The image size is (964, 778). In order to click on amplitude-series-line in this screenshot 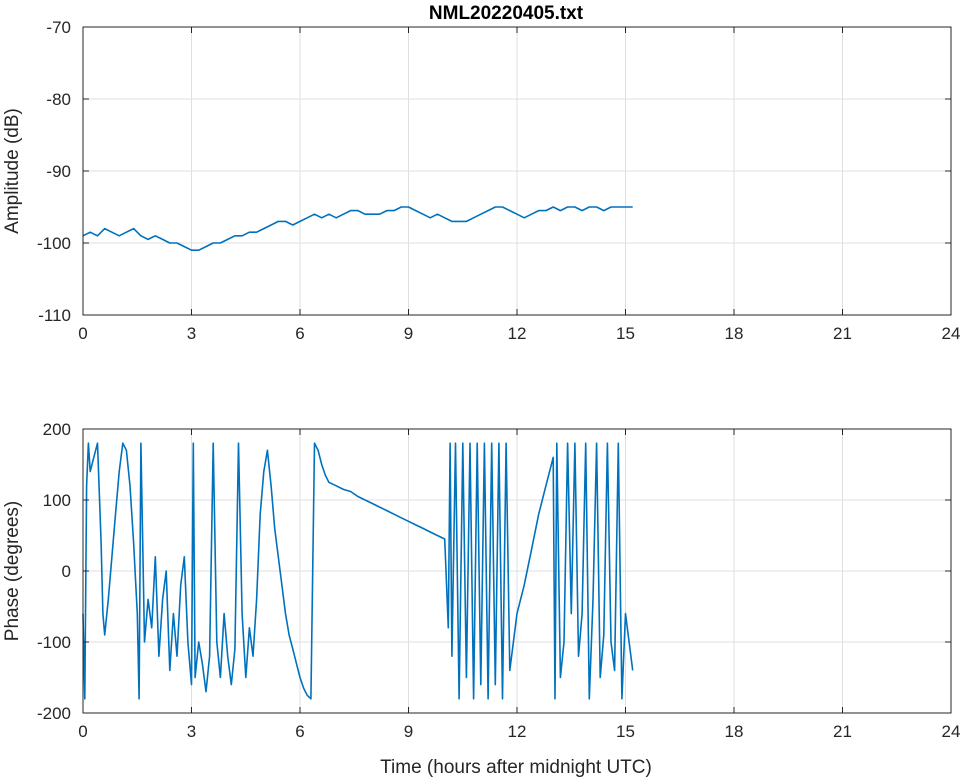, I will do `click(357, 228)`.